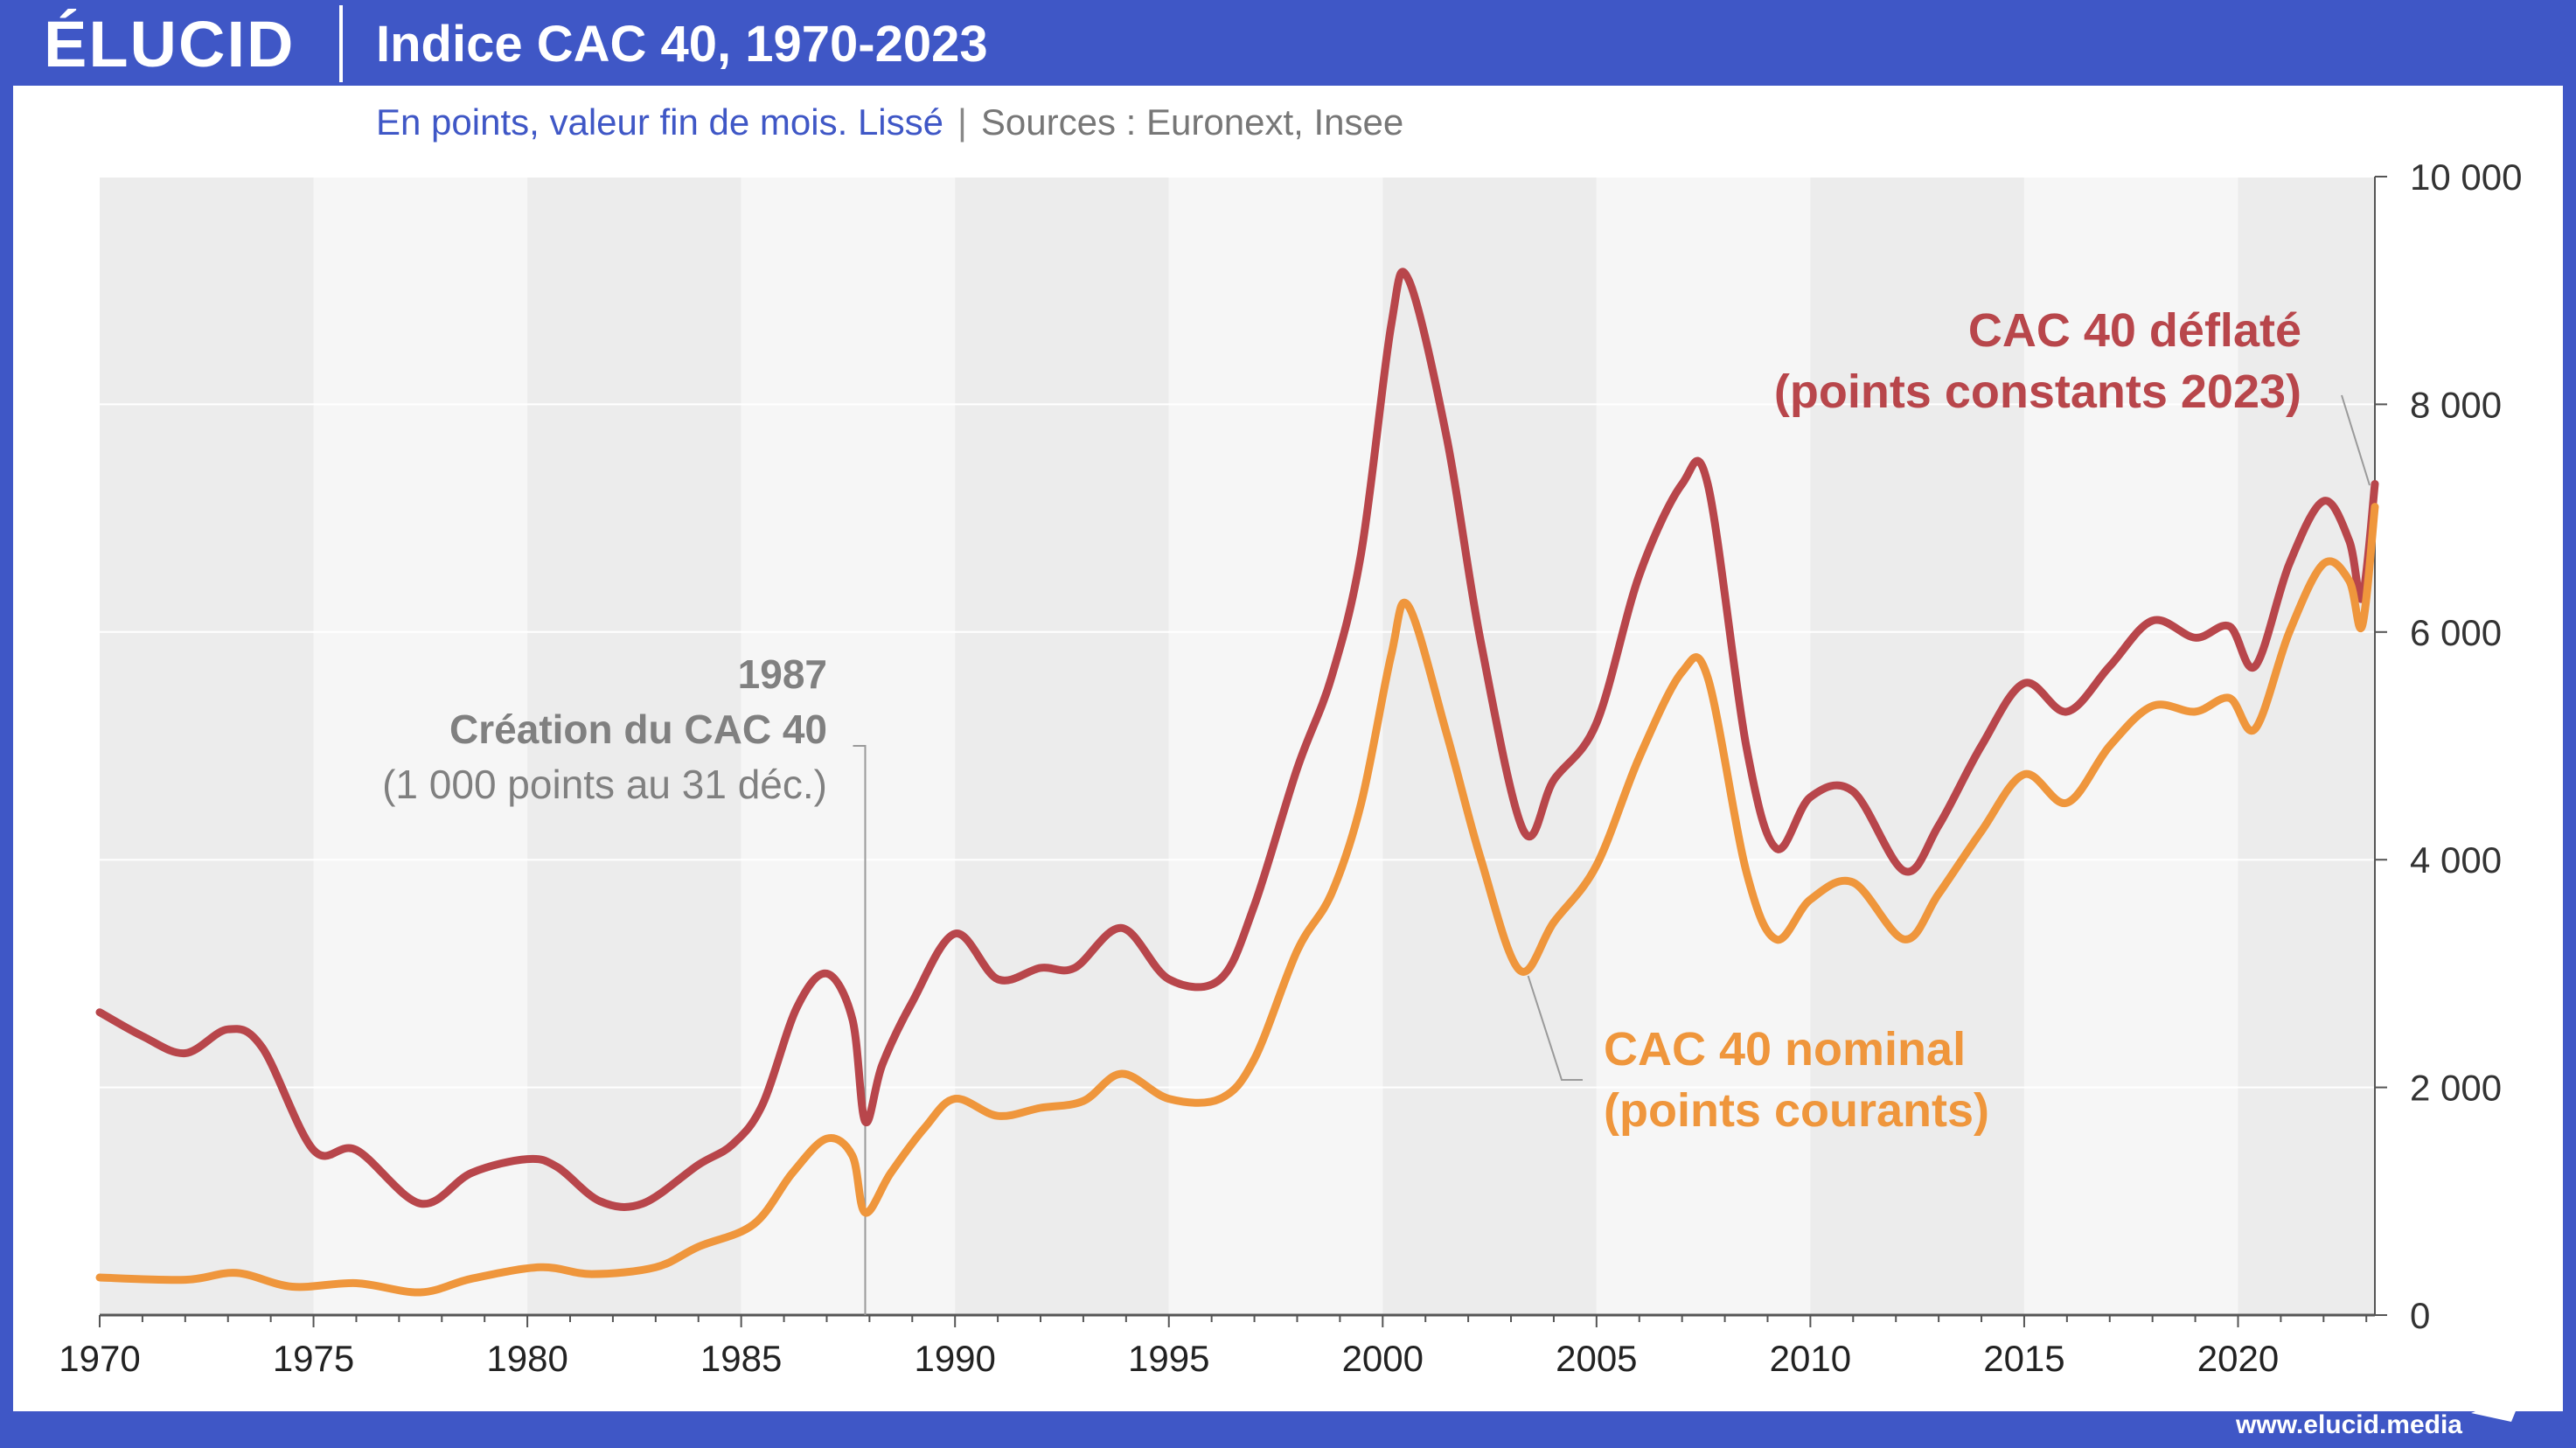 The image size is (2576, 1448). What do you see at coordinates (604, 784) in the screenshot?
I see `creation-note: (1 000 points au 31 déc.)` at bounding box center [604, 784].